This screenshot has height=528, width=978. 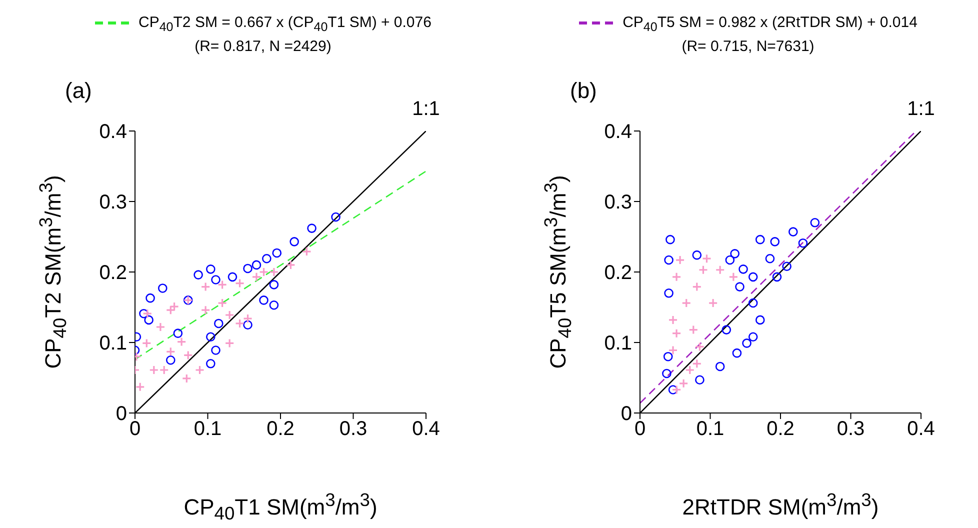 What do you see at coordinates (78, 91) in the screenshot?
I see `text: (a)` at bounding box center [78, 91].